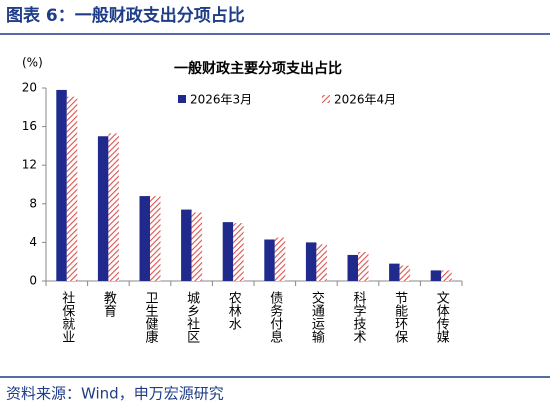 The image size is (550, 411). I want to click on header-title: 图表 6：一般财政支出分项占比, so click(125, 15).